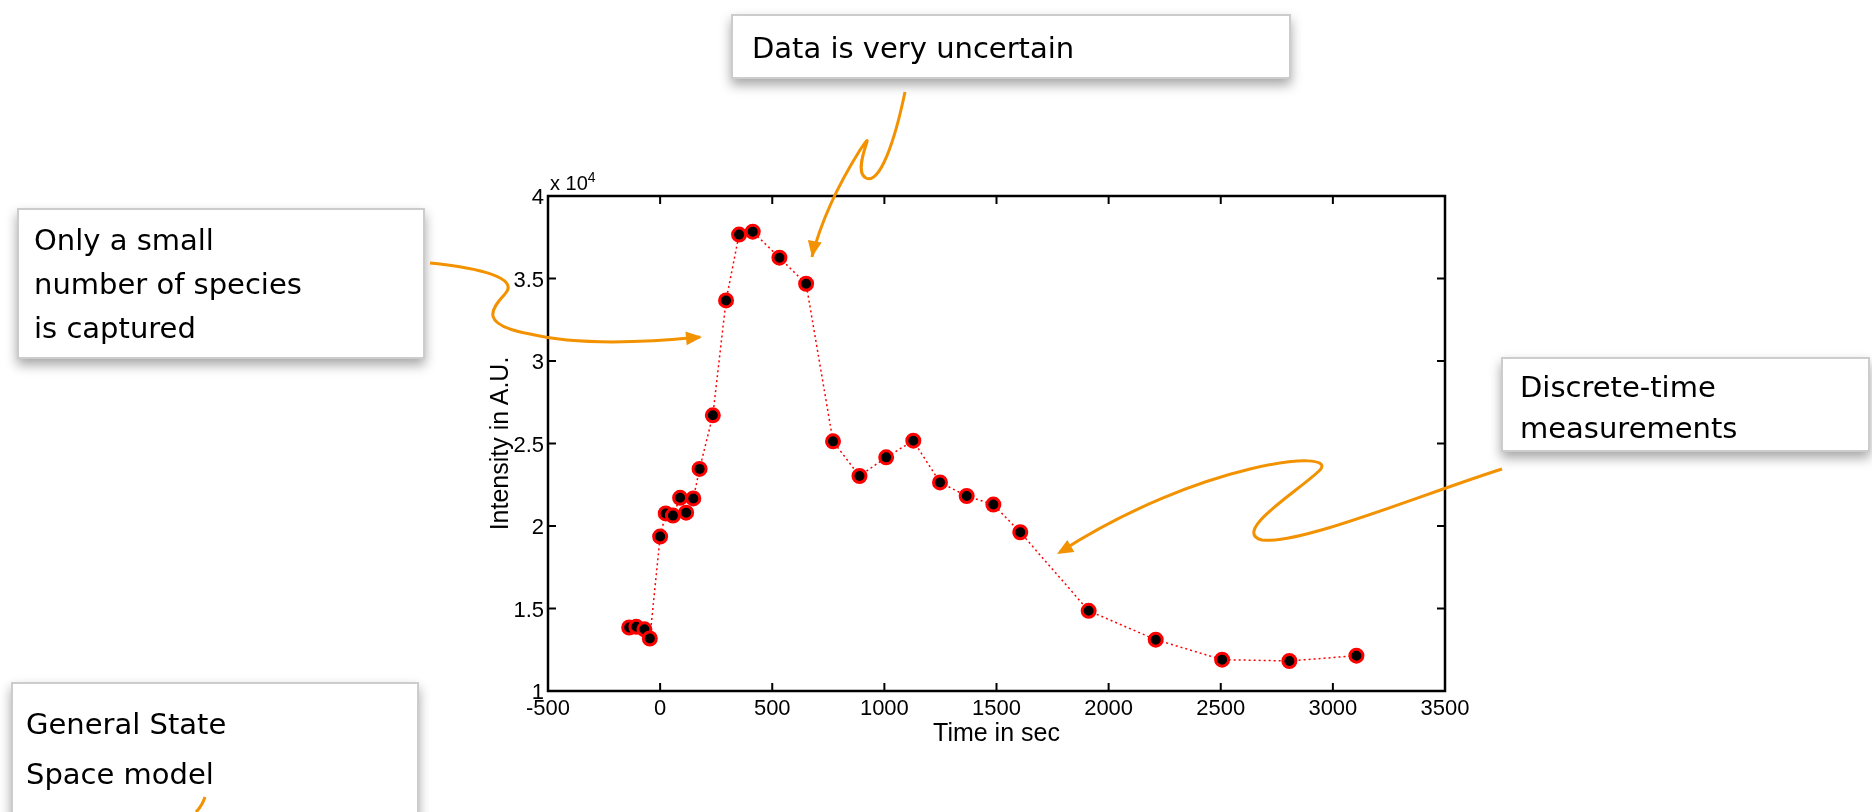  What do you see at coordinates (528, 444) in the screenshot?
I see `y-tick-label: 2.5` at bounding box center [528, 444].